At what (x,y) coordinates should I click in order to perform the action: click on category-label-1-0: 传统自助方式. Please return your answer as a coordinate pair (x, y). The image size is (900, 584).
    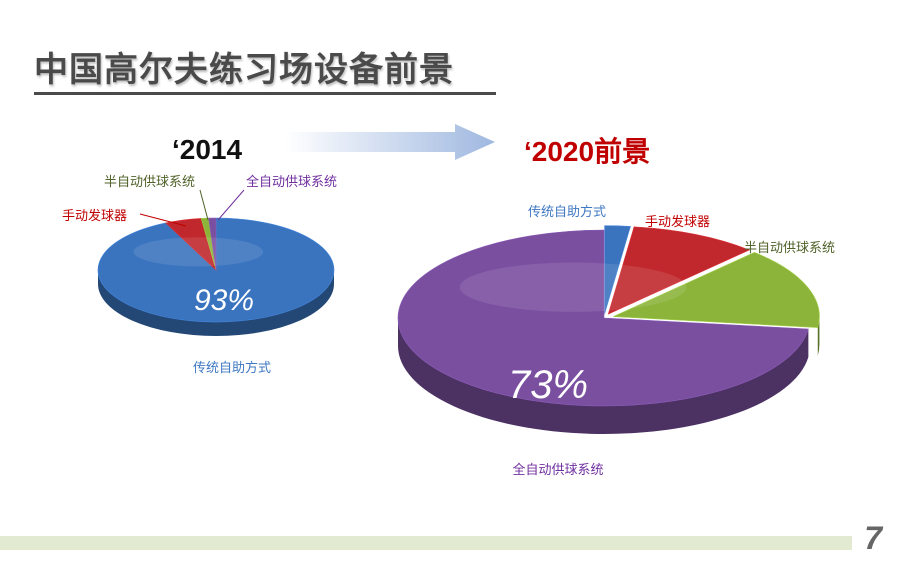
    Looking at the image, I should click on (567, 212).